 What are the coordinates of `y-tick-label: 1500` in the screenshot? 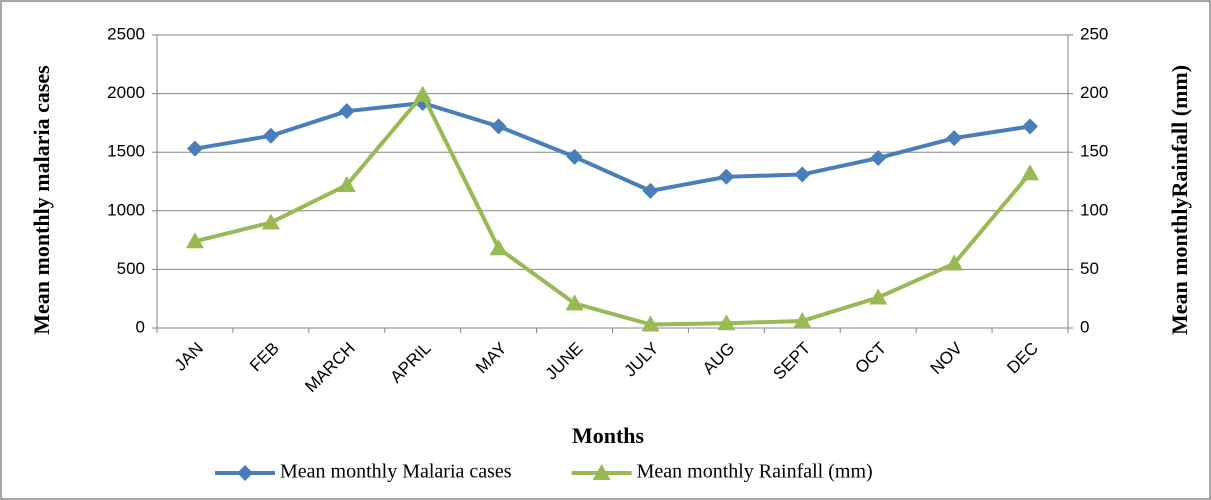 It's located at (126, 151).